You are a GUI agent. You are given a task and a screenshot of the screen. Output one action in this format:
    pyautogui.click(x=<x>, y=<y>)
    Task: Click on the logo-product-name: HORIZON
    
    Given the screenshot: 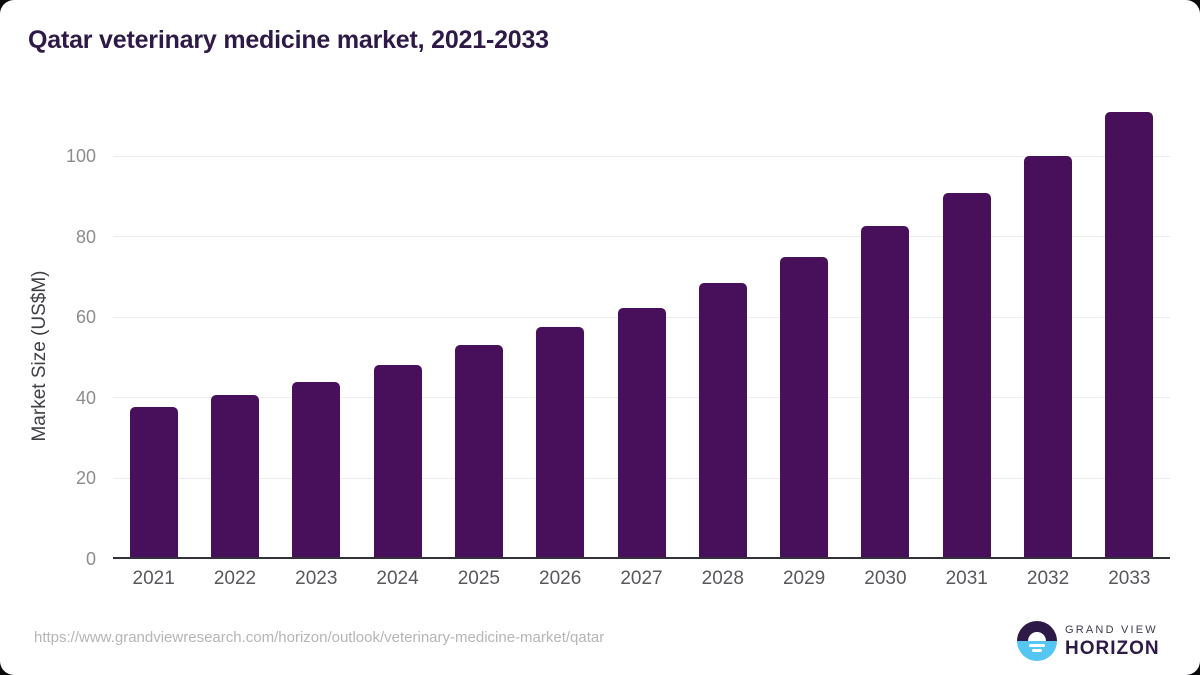 What is the action you would take?
    pyautogui.click(x=1112, y=648)
    